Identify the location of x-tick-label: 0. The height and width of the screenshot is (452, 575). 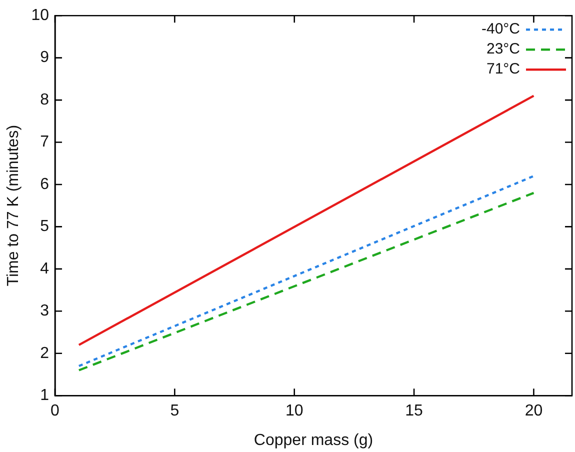
(55, 411).